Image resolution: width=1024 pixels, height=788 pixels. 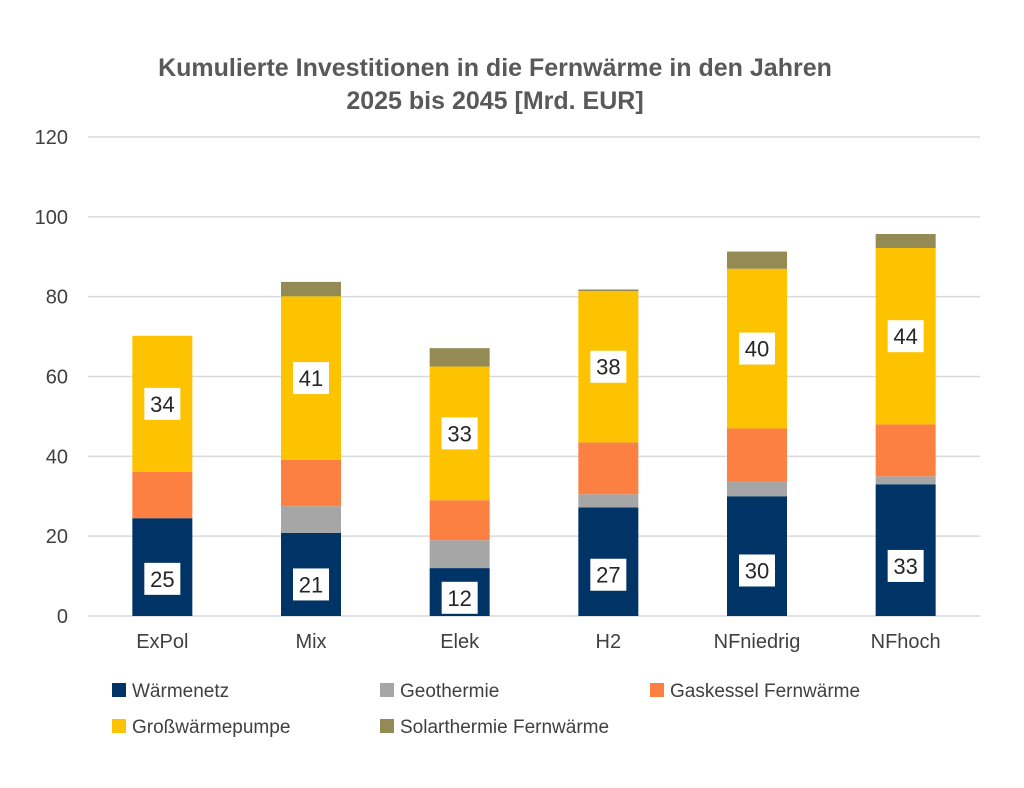 What do you see at coordinates (162, 642) in the screenshot?
I see `x-tick-label: ExPol` at bounding box center [162, 642].